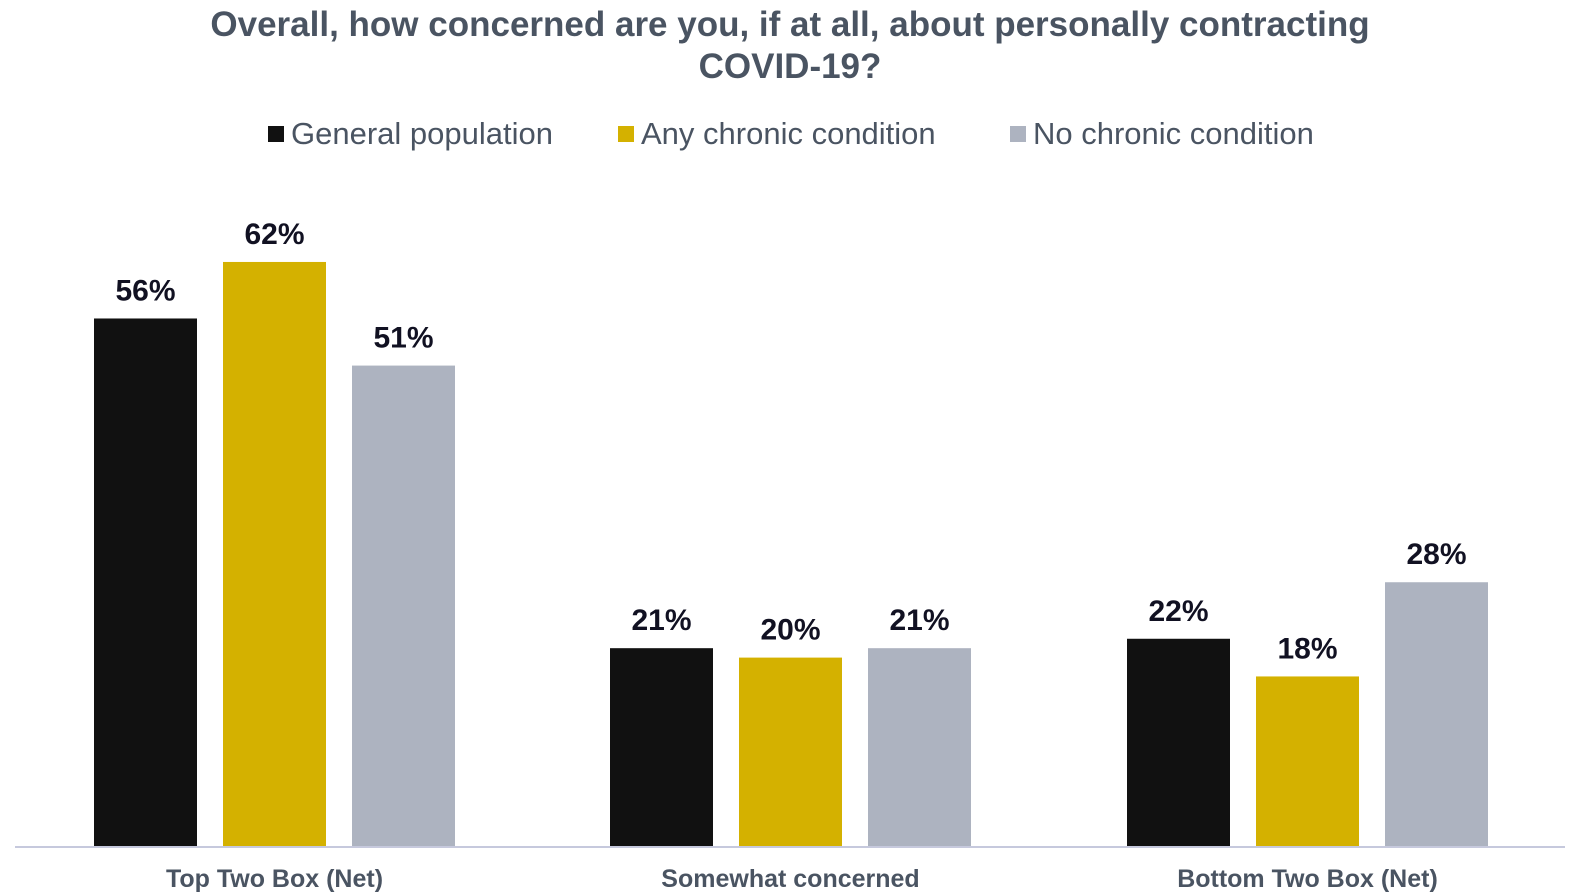 The width and height of the screenshot is (1573, 896). What do you see at coordinates (790, 751) in the screenshot?
I see `bar-any-chronic-condition-somewhat-concerned` at bounding box center [790, 751].